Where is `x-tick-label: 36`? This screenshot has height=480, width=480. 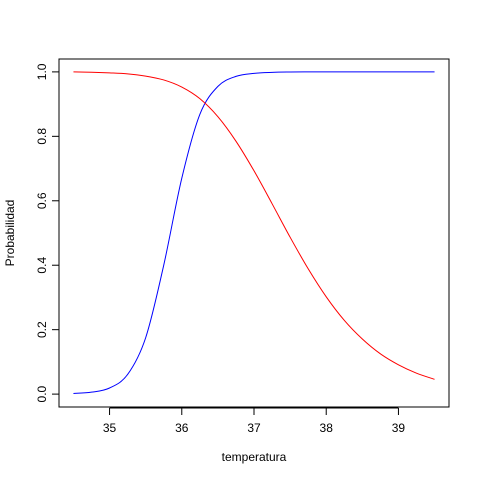
x-tick-label: 36 is located at coordinates (182, 428).